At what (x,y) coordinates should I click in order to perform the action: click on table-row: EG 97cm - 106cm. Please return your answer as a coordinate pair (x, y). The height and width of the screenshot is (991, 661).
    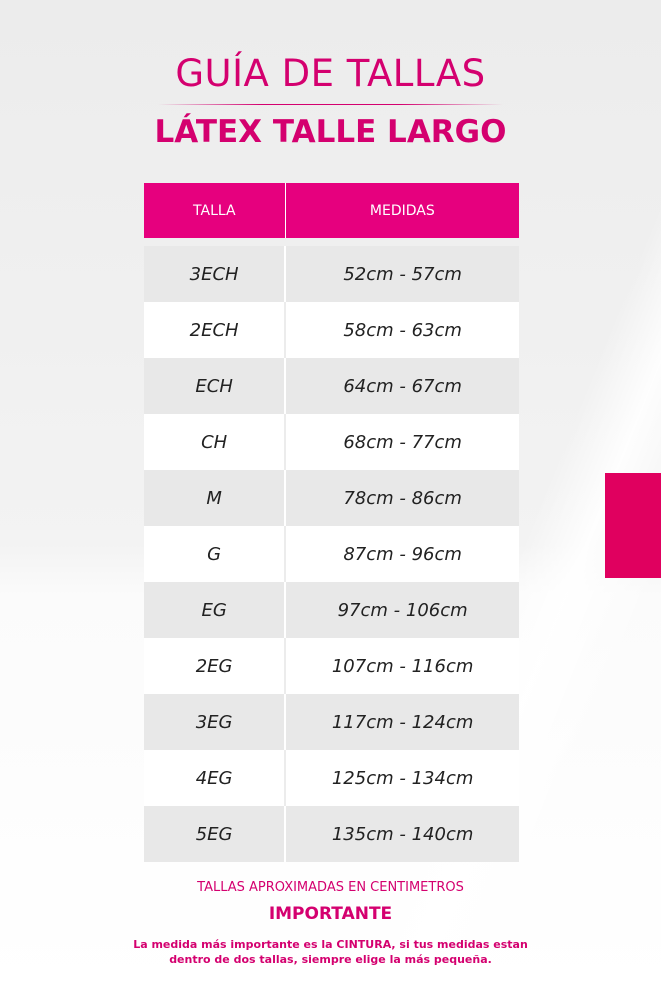
    Looking at the image, I should click on (331, 610).